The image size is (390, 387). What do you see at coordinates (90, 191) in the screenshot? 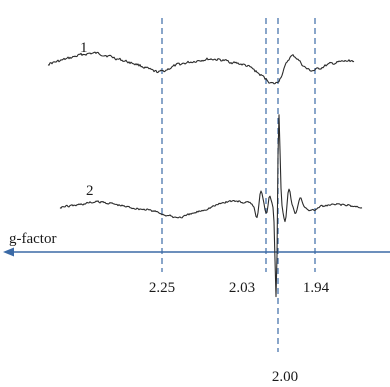
I see `series-label-2: 2` at bounding box center [90, 191].